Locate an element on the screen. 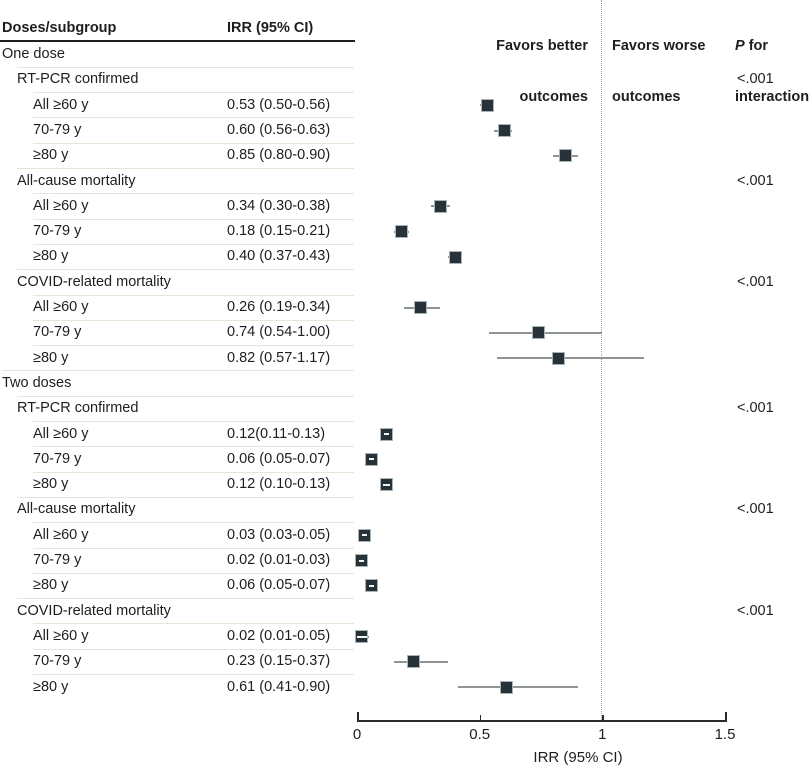  row-label: All-cause mortality is located at coordinates (76, 509).